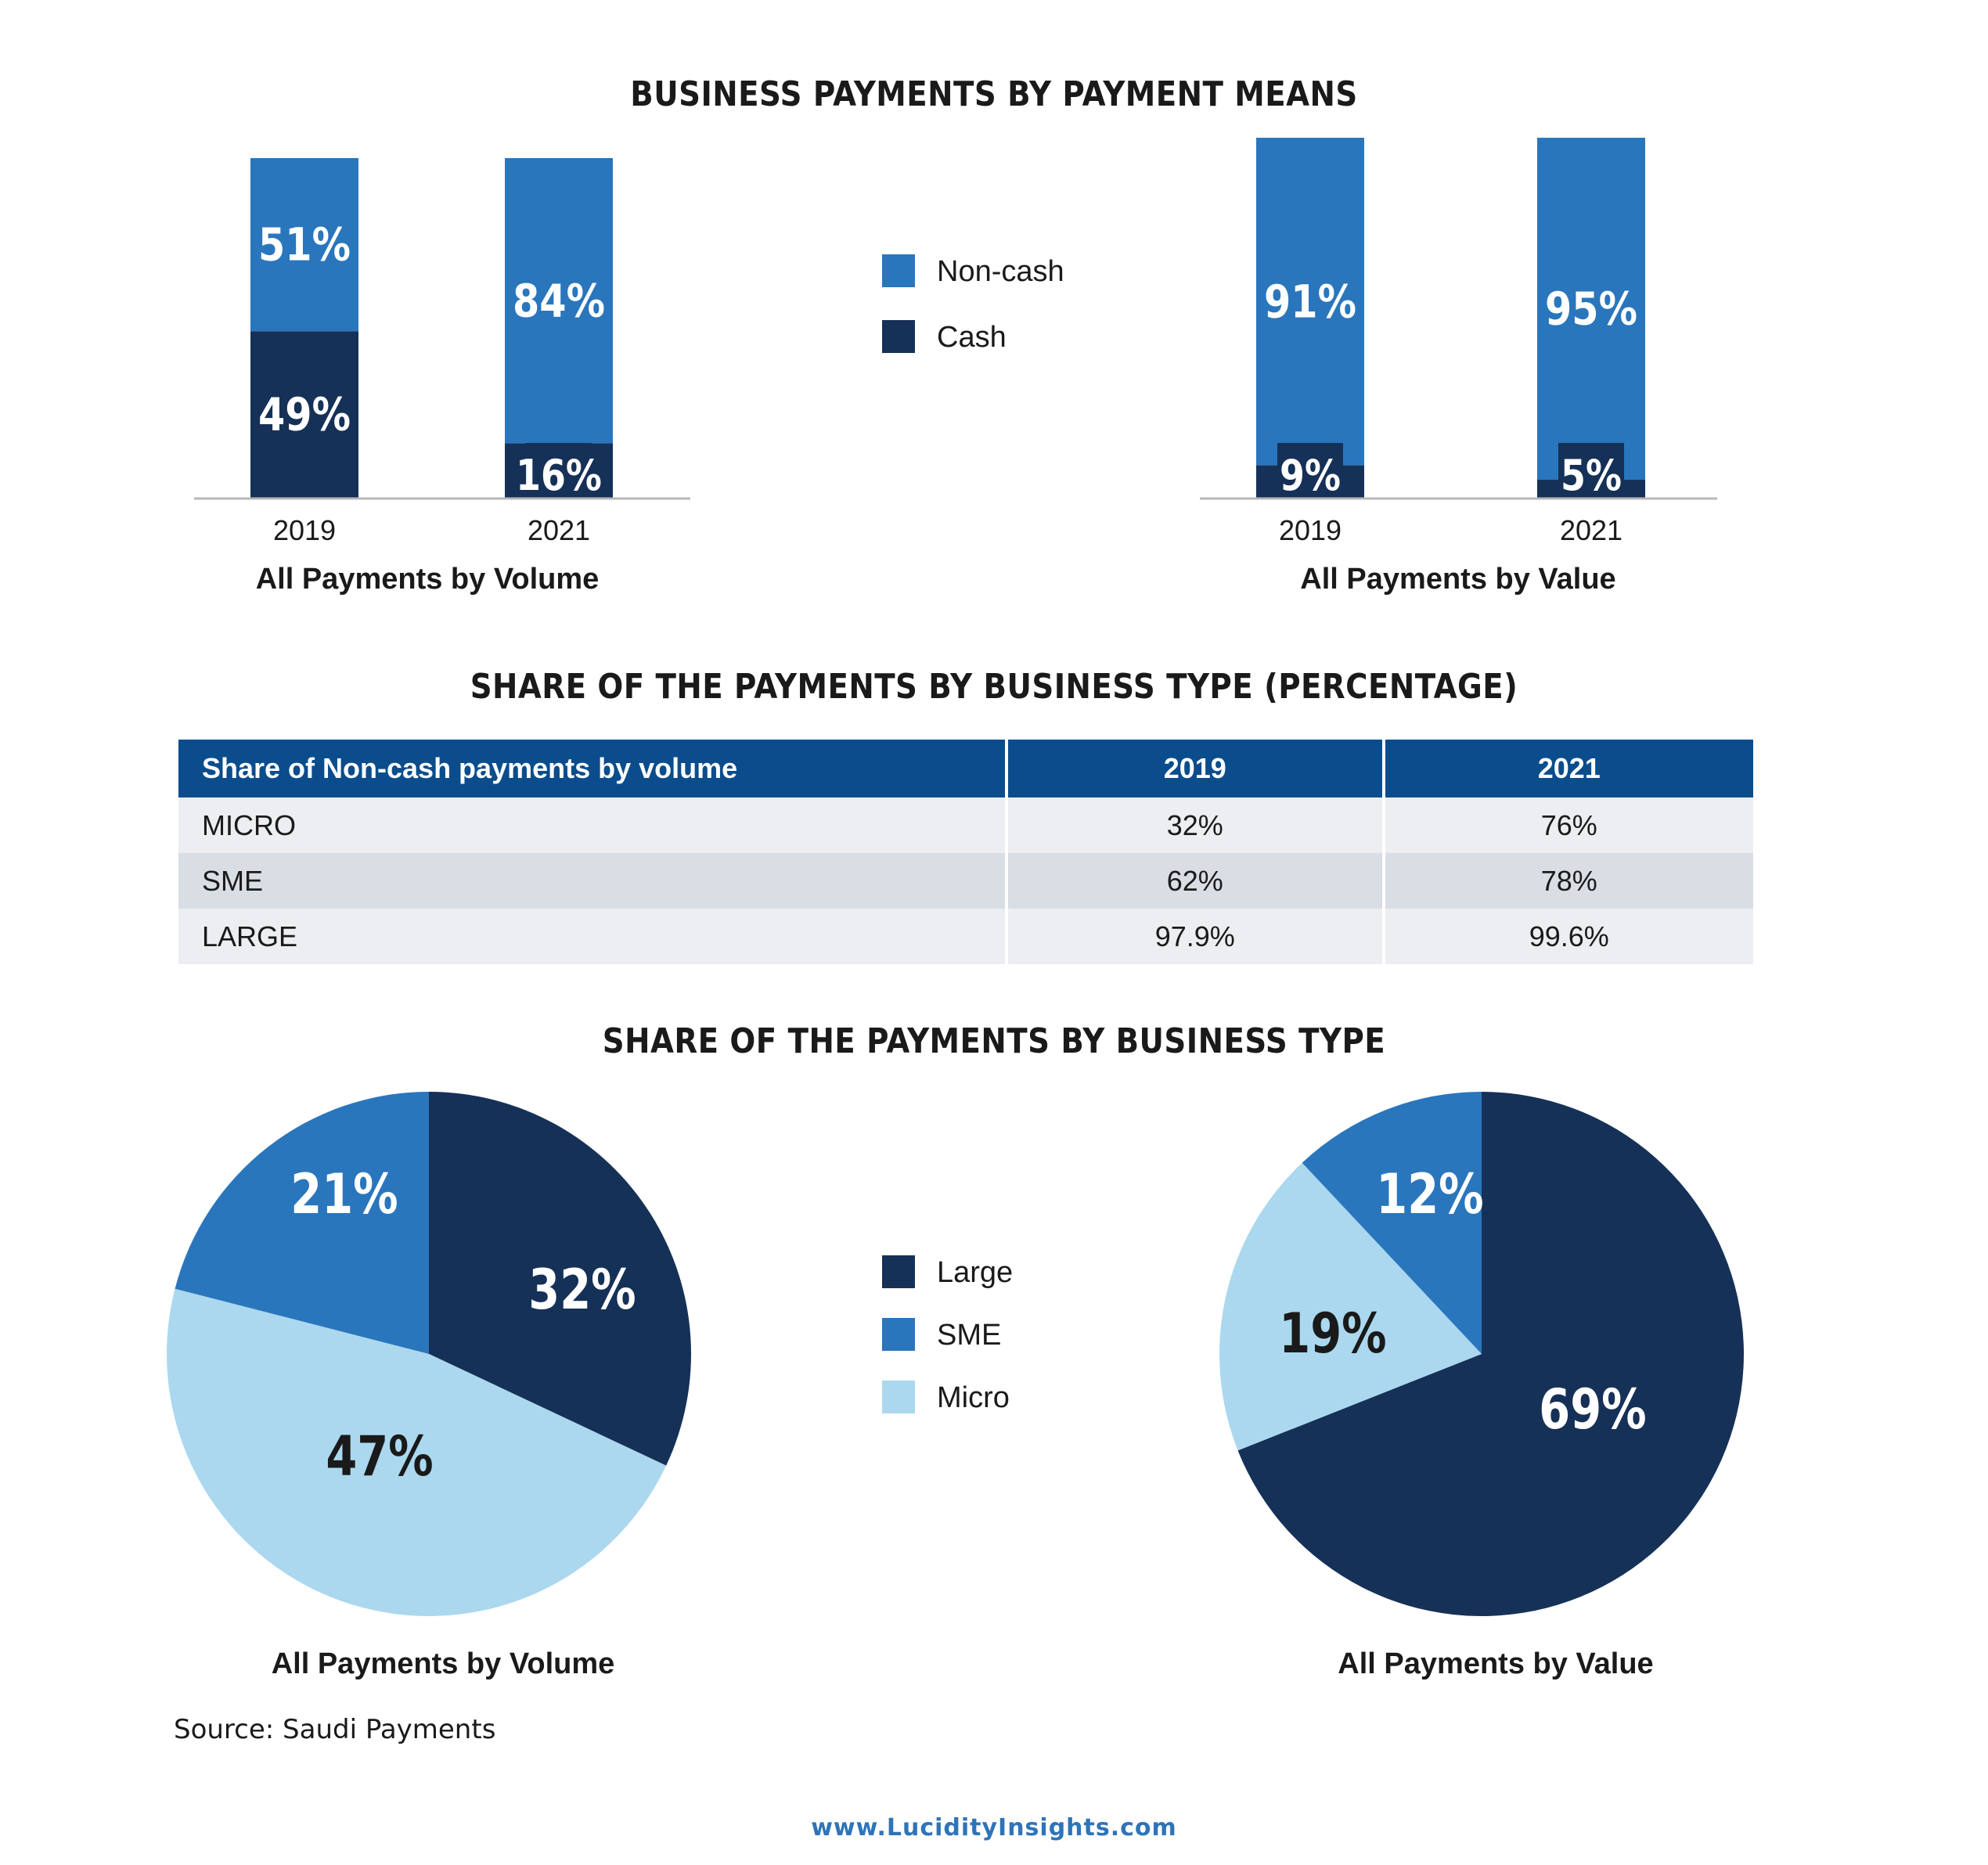  I want to click on bar-label-noncash-2021: 84%, so click(559, 301).